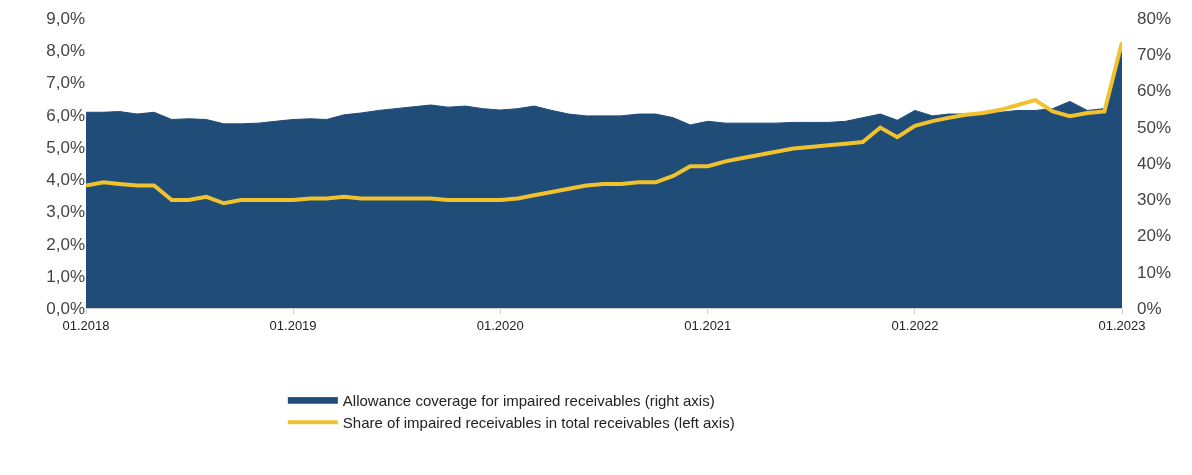  Describe the element at coordinates (65, 147) in the screenshot. I see `y-tick-label: 5,0%` at that location.